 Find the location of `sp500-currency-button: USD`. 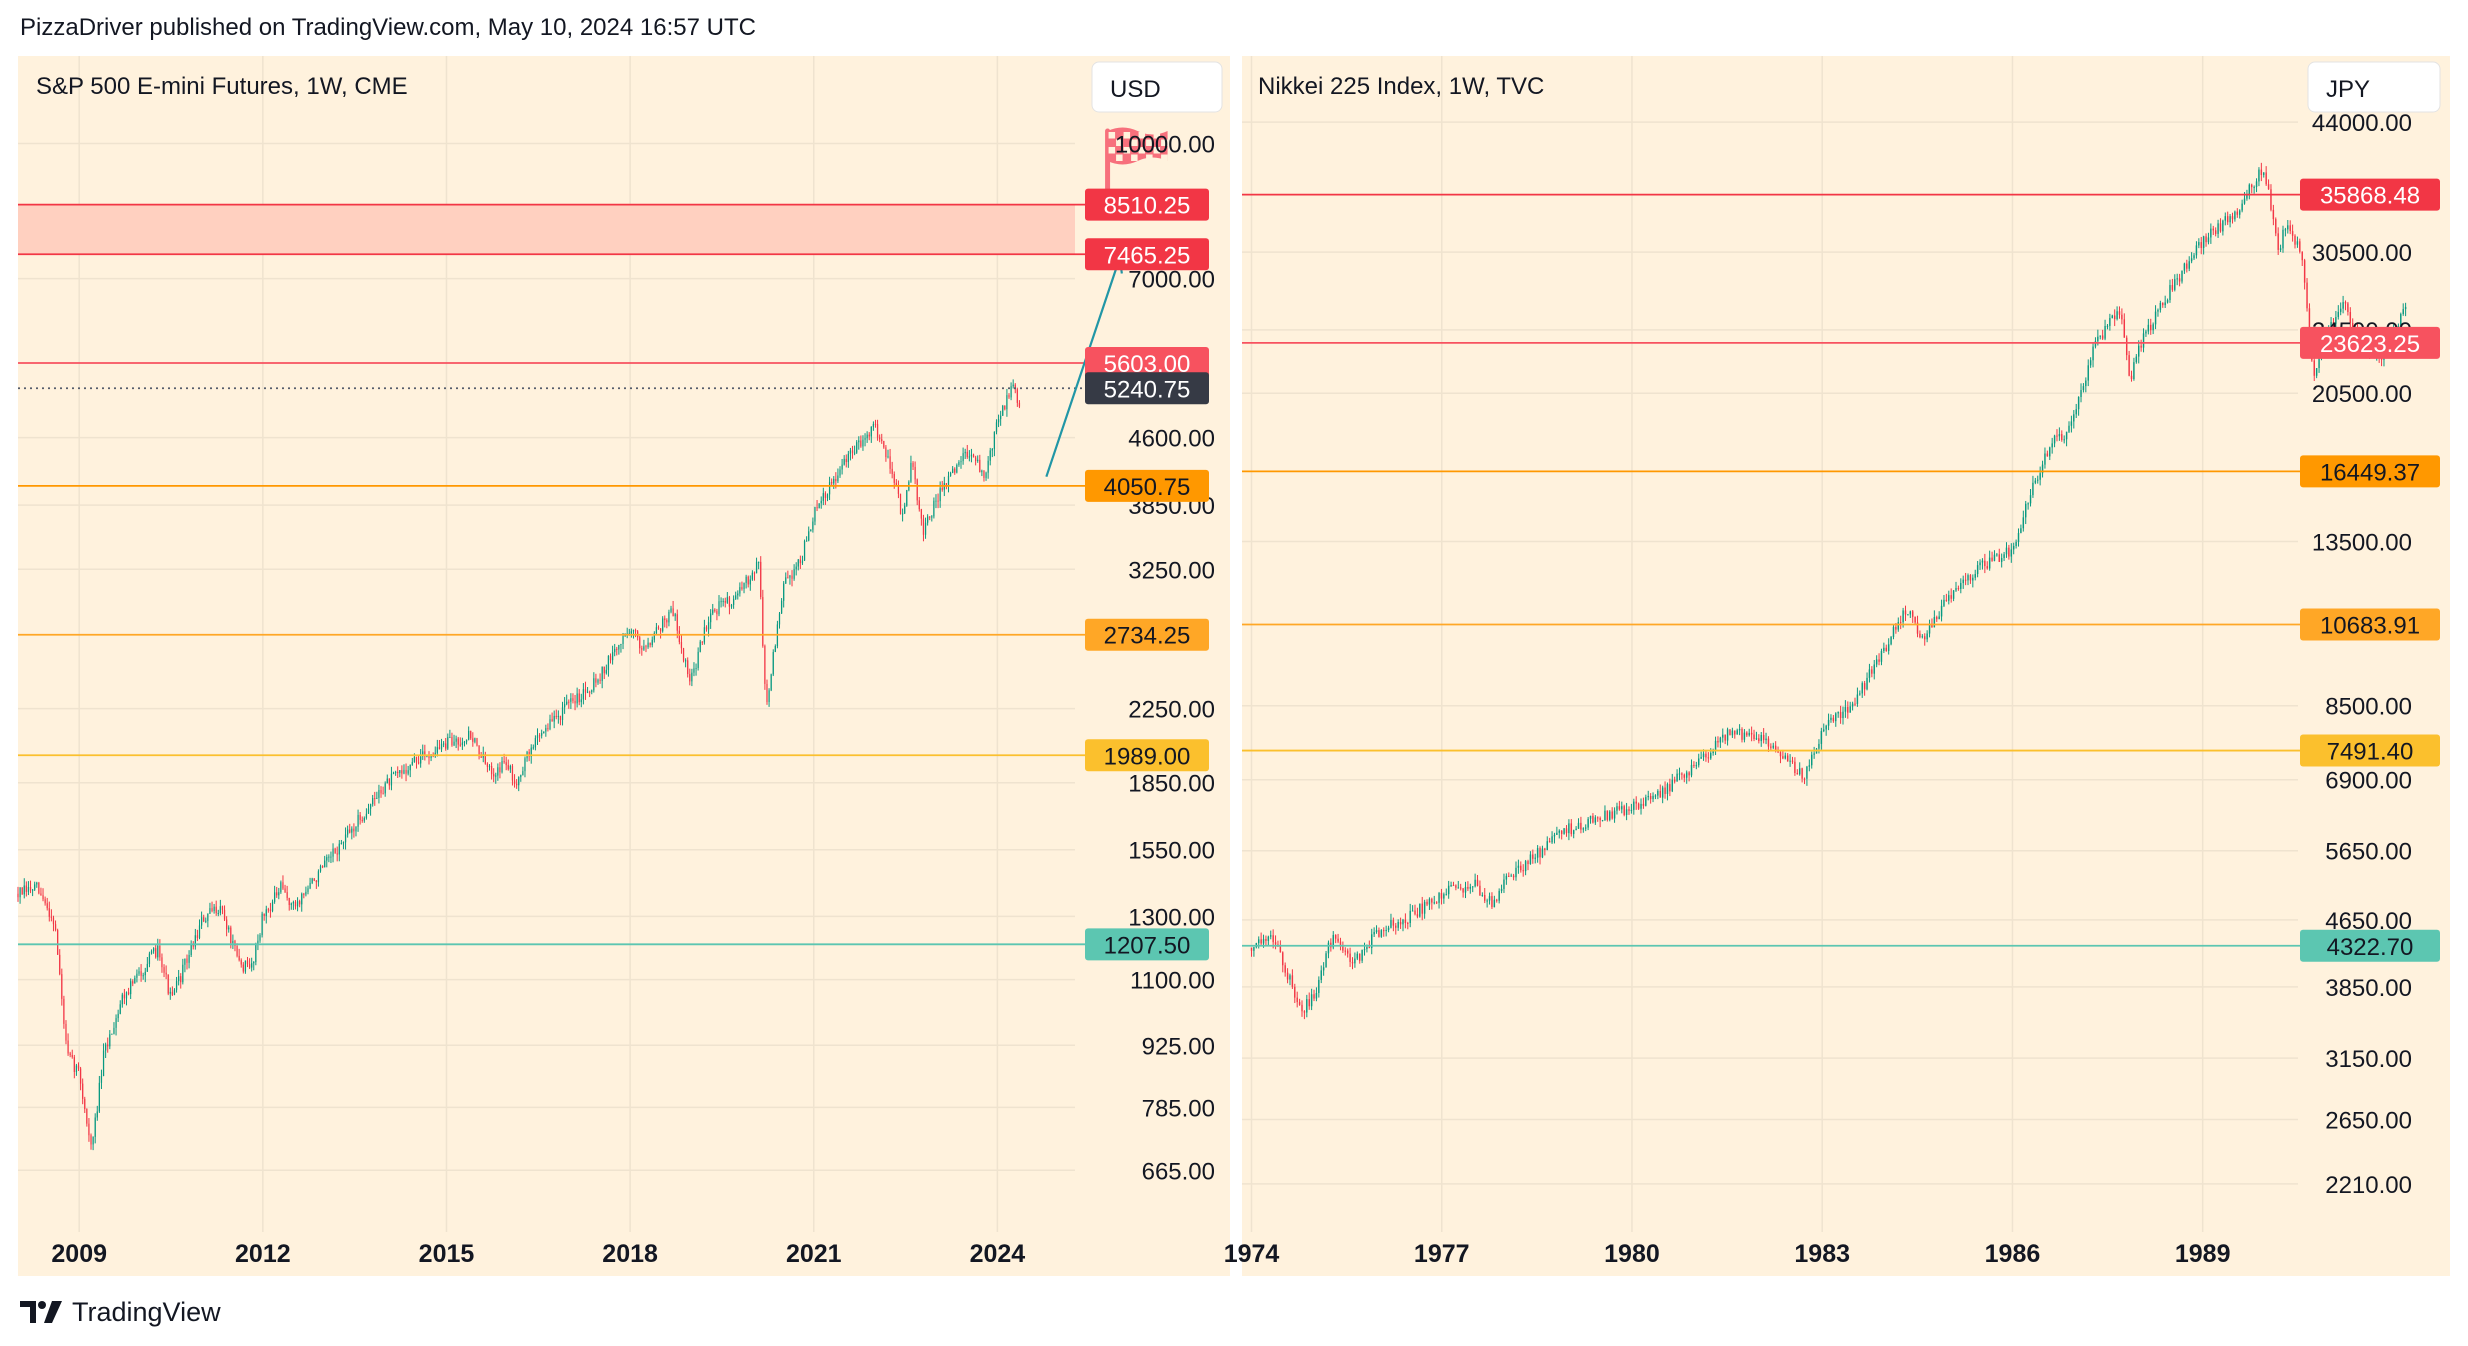

sp500-currency-button: USD is located at coordinates (1157, 87).